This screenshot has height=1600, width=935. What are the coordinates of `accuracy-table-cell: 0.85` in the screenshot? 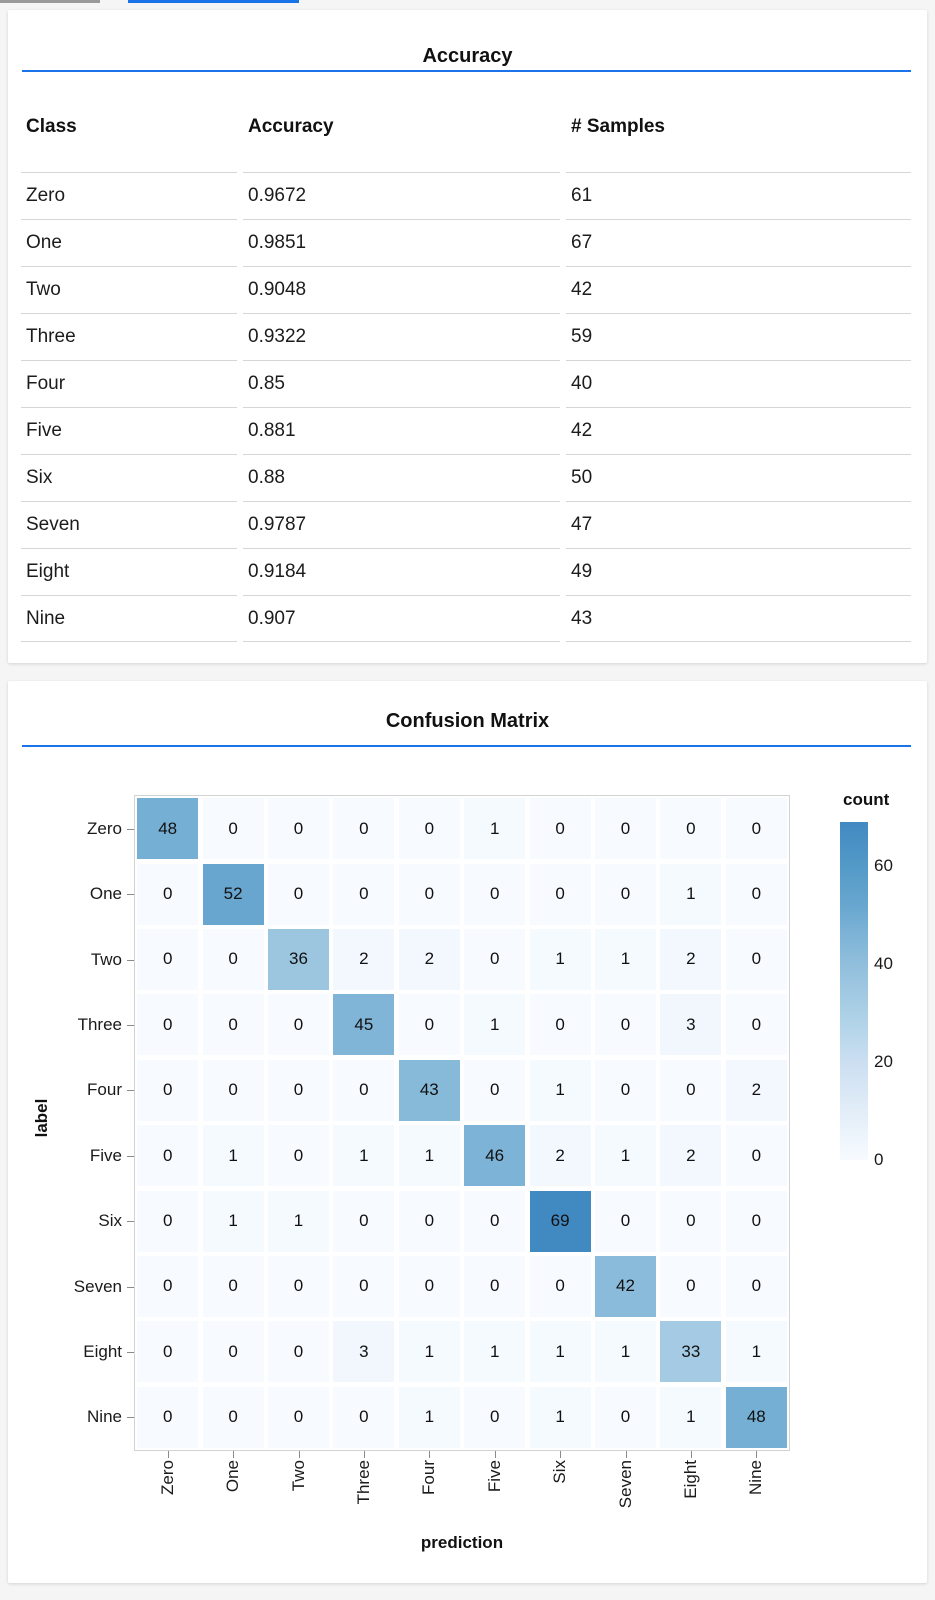 It's located at (401, 383).